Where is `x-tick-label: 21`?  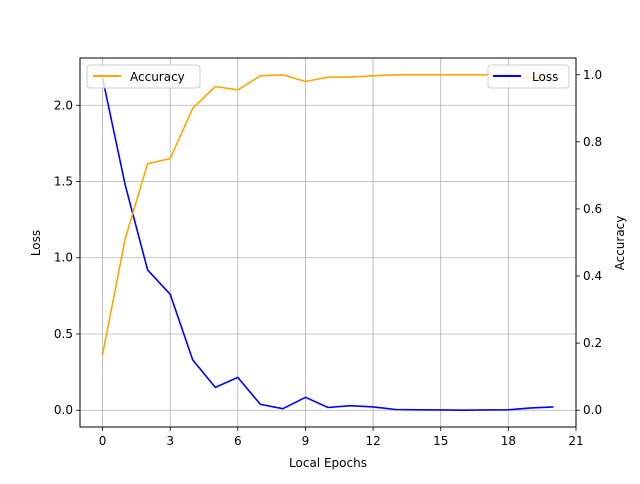
x-tick-label: 21 is located at coordinates (575, 441).